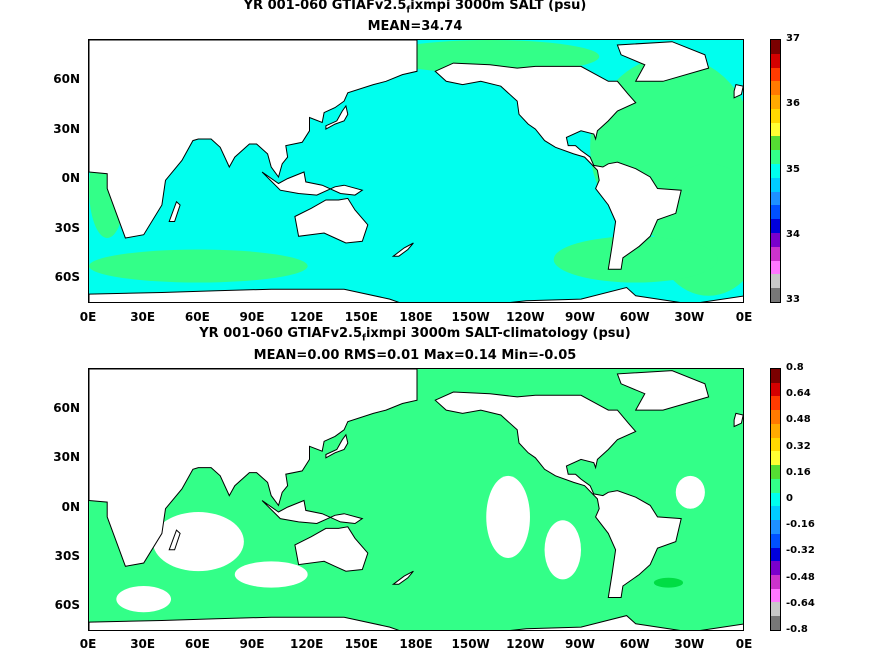  What do you see at coordinates (793, 169) in the screenshot?
I see `colorbar-label: 35` at bounding box center [793, 169].